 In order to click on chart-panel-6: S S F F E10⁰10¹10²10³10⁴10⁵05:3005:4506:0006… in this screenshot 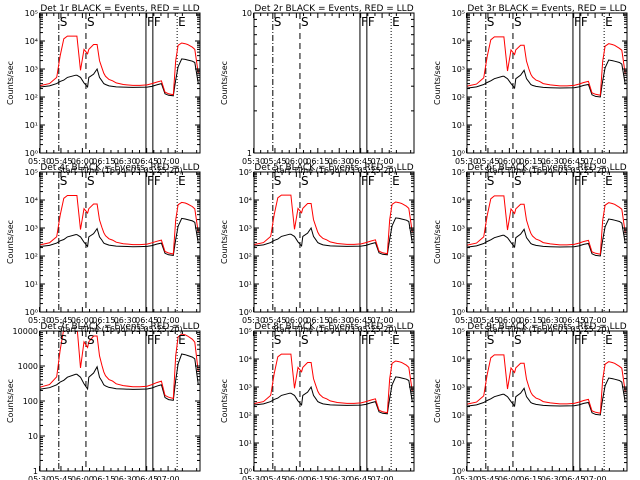, I will do `click(530, 248)`.